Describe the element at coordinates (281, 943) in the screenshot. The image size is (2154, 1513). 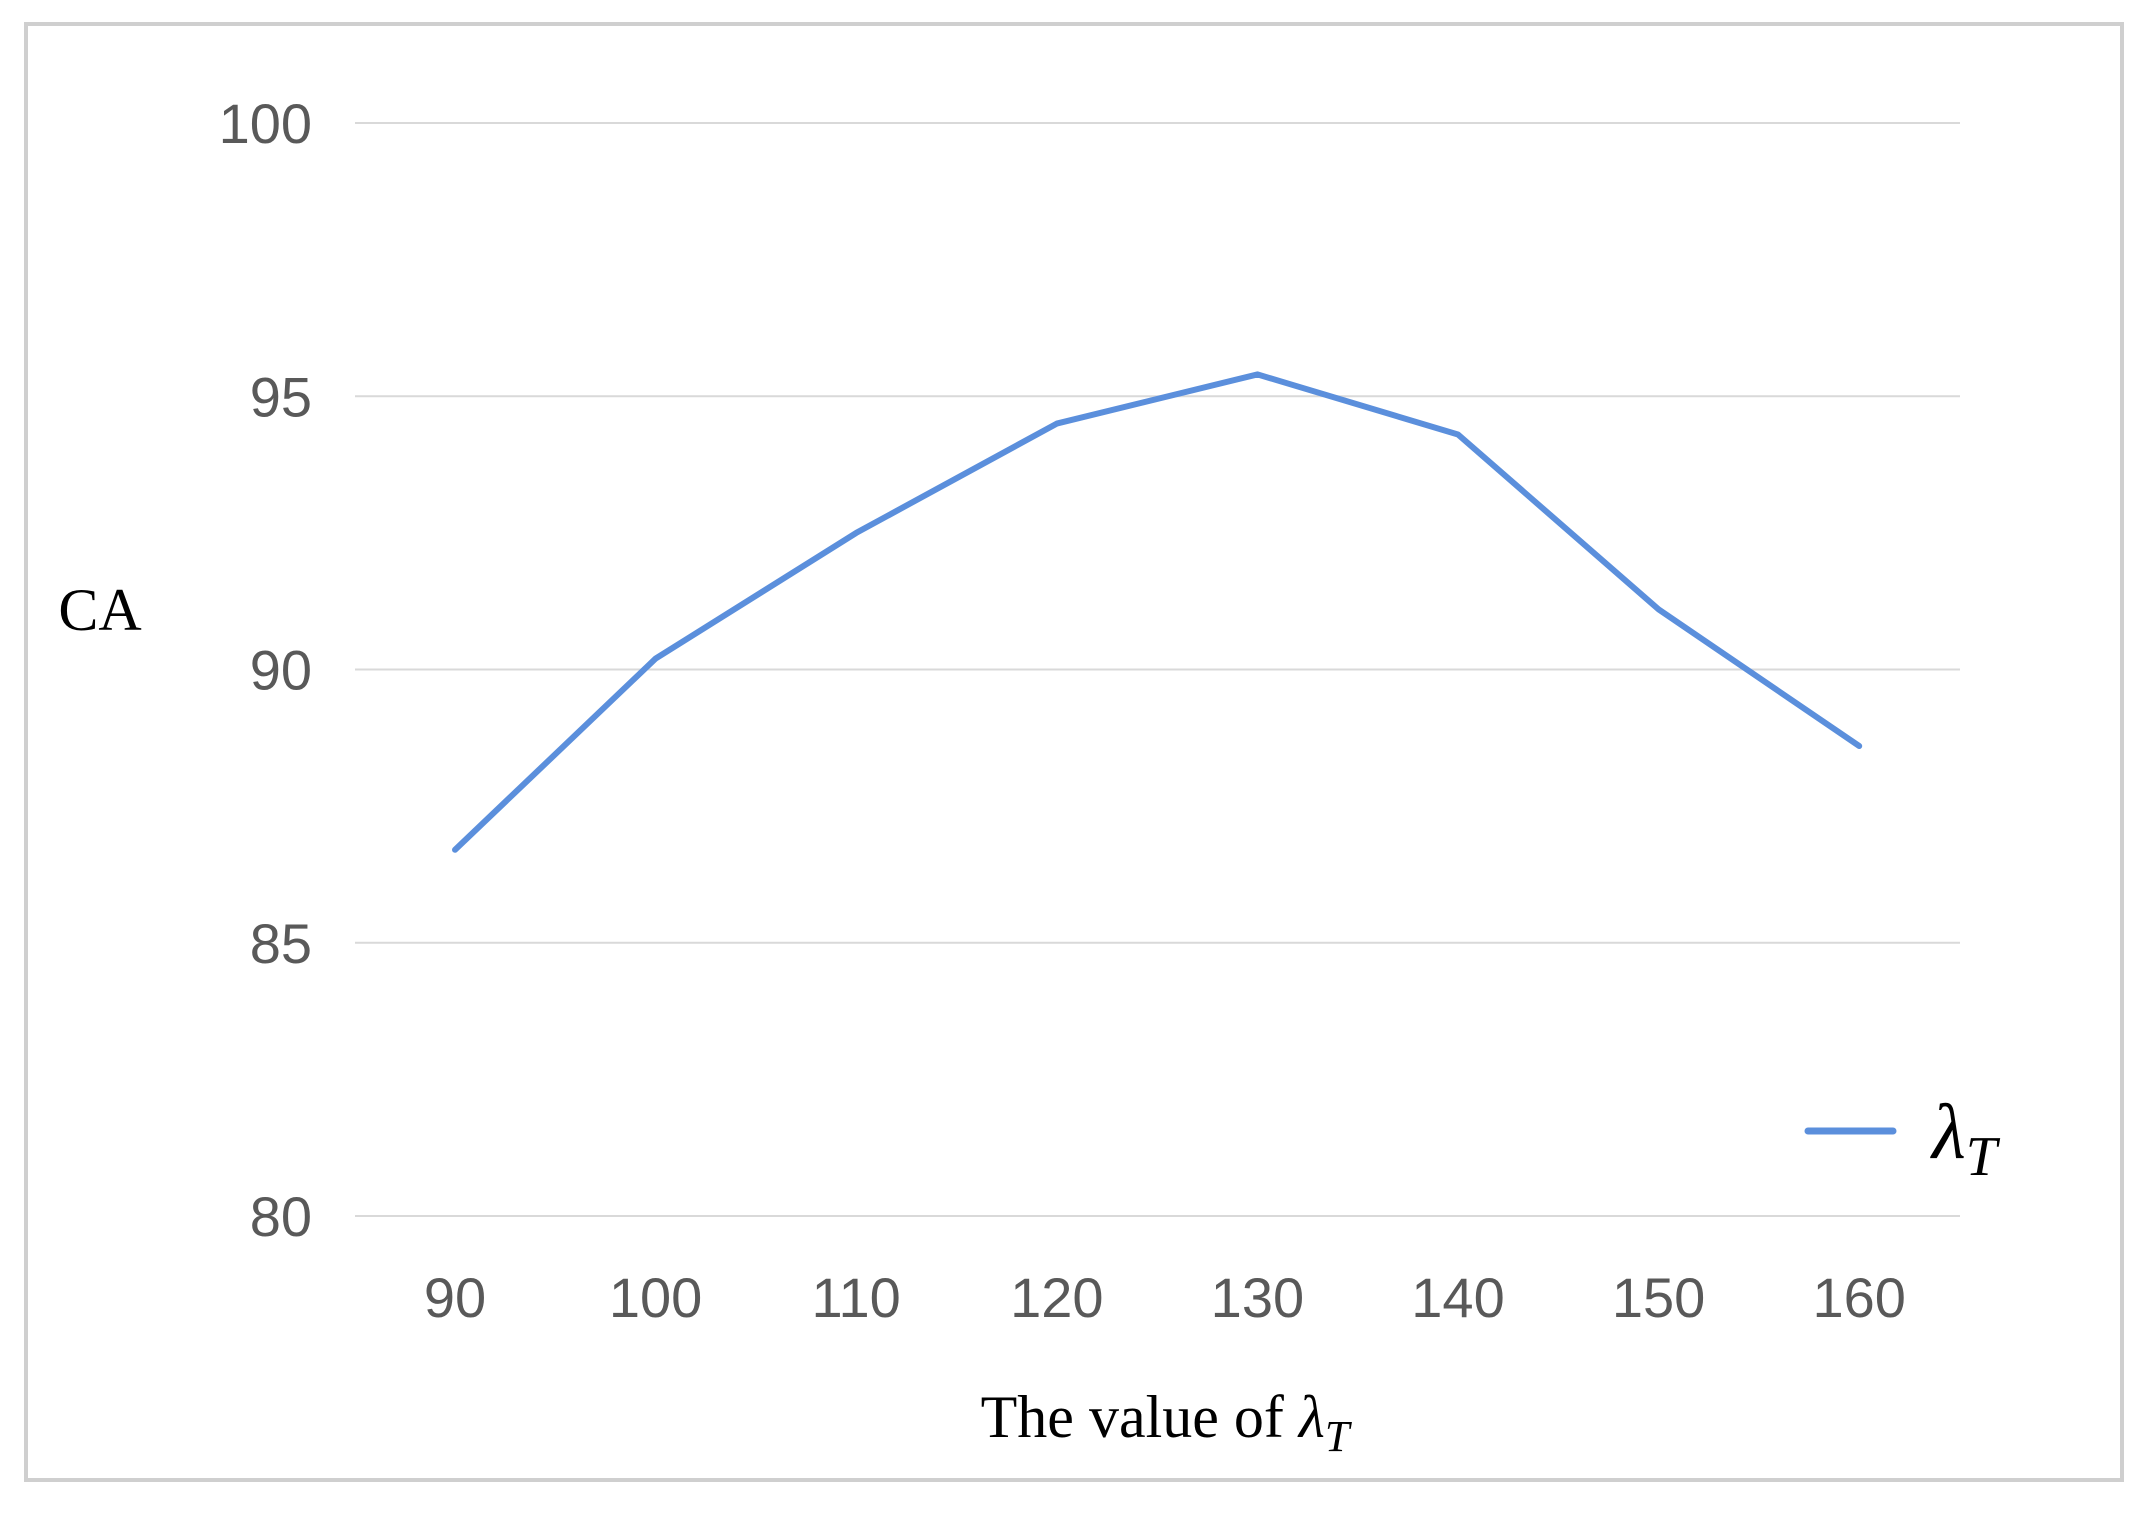
I see `y-tick-label-85: 85` at that location.